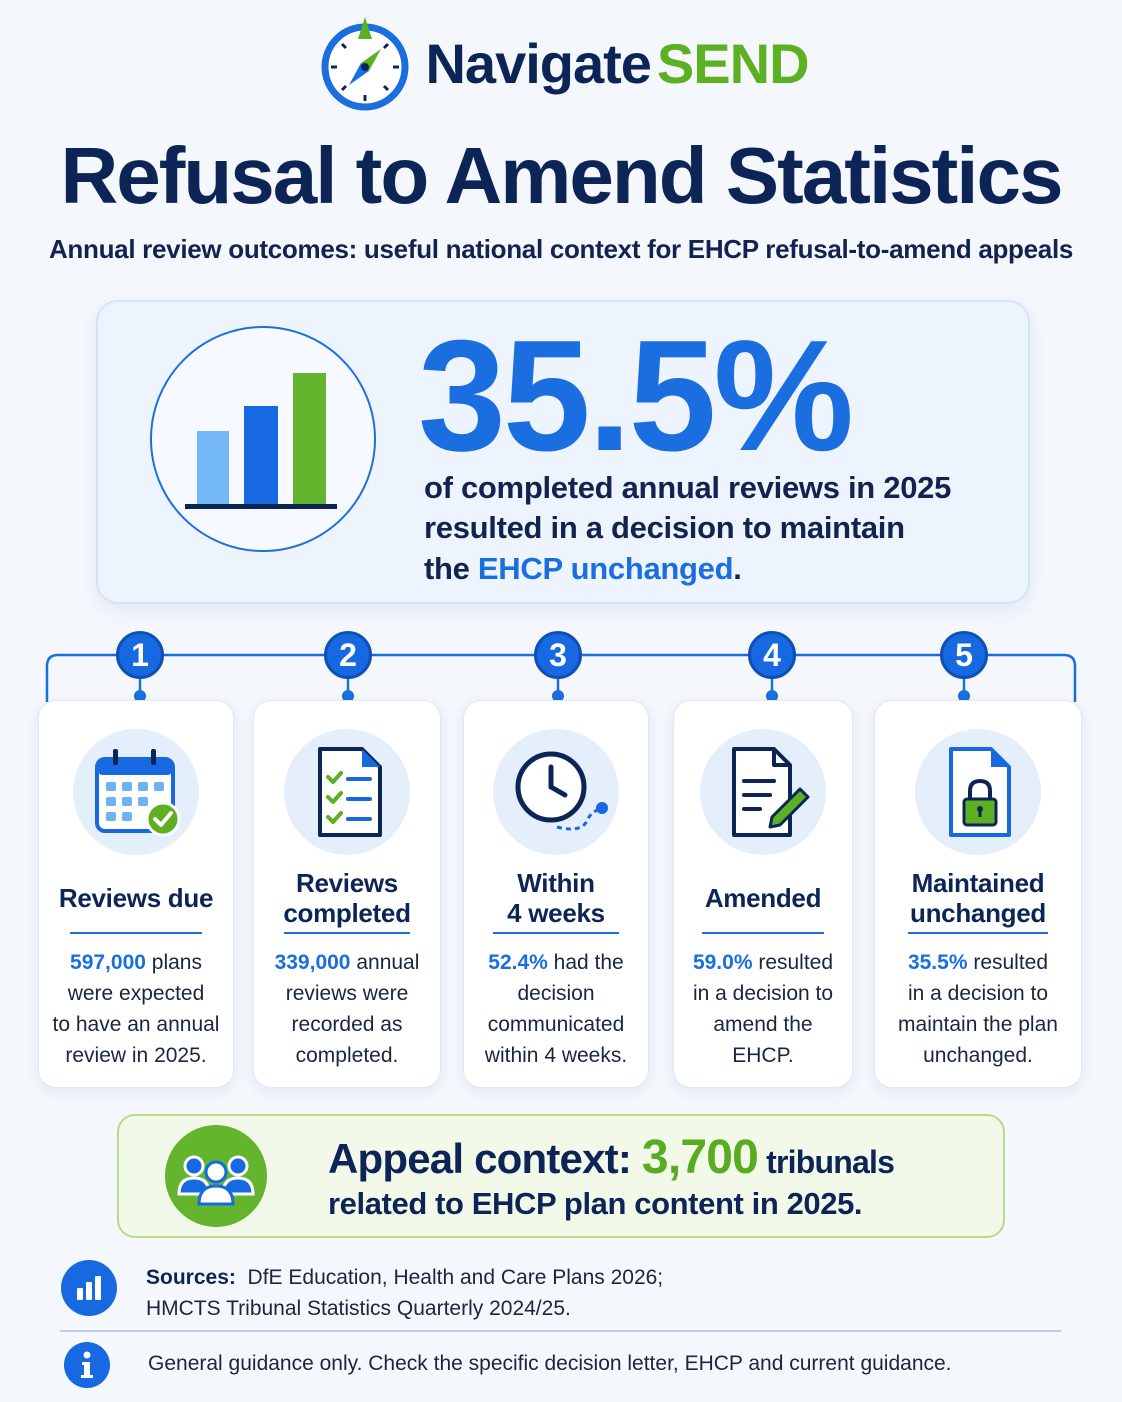 Image resolution: width=1122 pixels, height=1402 pixels. Describe the element at coordinates (556, 1024) in the screenshot. I see `card-text-line-3: communicated` at that location.